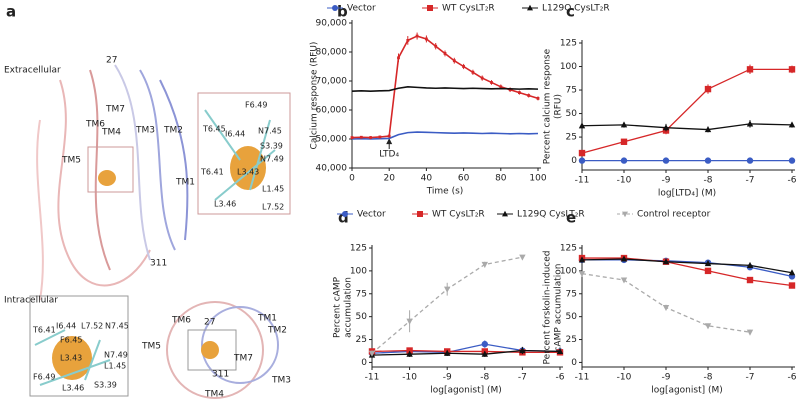 This screenshot has height=401, width=800. Describe the element at coordinates (225, 204) in the screenshot. I see `residue-label: L3.46` at that location.